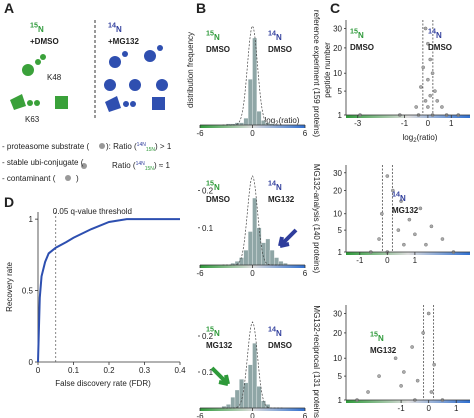 Image resolution: width=474 pixels, height=418 pixels. Describe the element at coordinates (316, 74) in the screenshot. I see `experiment-label: reference experiment (159 proteins)` at that location.